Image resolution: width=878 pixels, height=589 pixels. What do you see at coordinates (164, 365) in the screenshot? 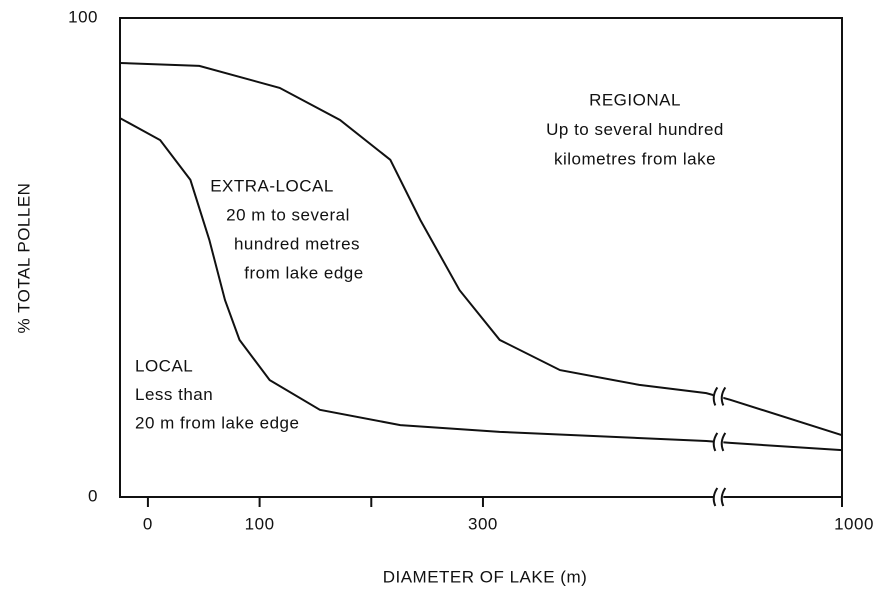
I see `annotation: LOCAL` at bounding box center [164, 365].